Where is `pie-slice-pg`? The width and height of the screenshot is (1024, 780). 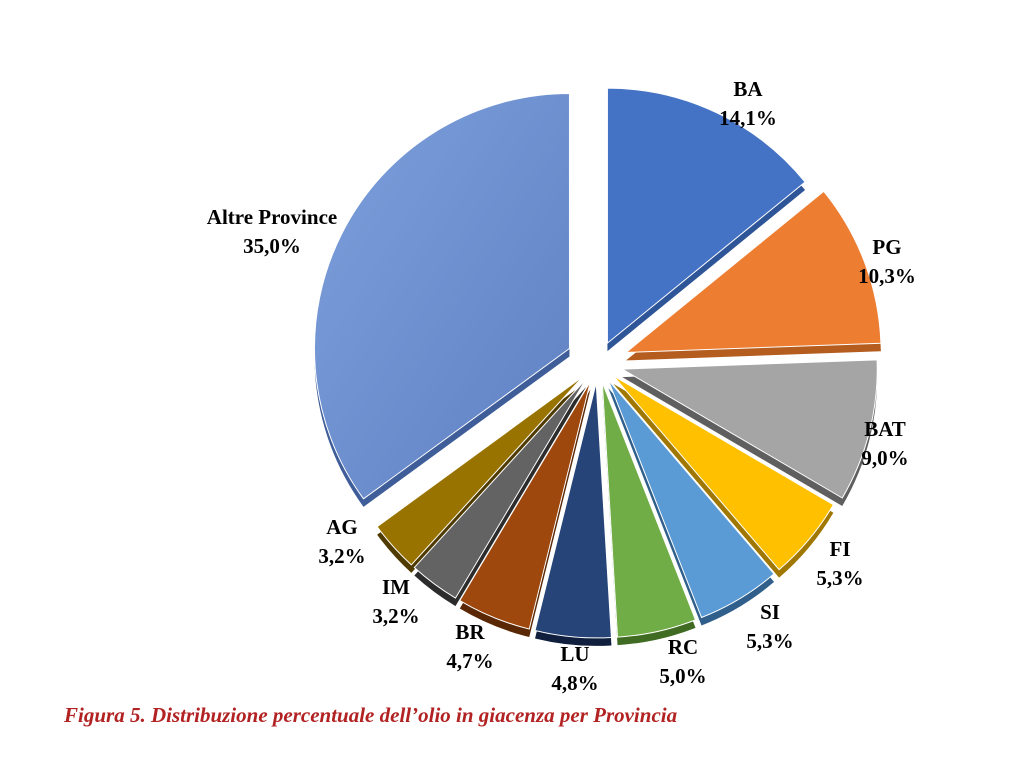
pie-slice-pg is located at coordinates (753, 271).